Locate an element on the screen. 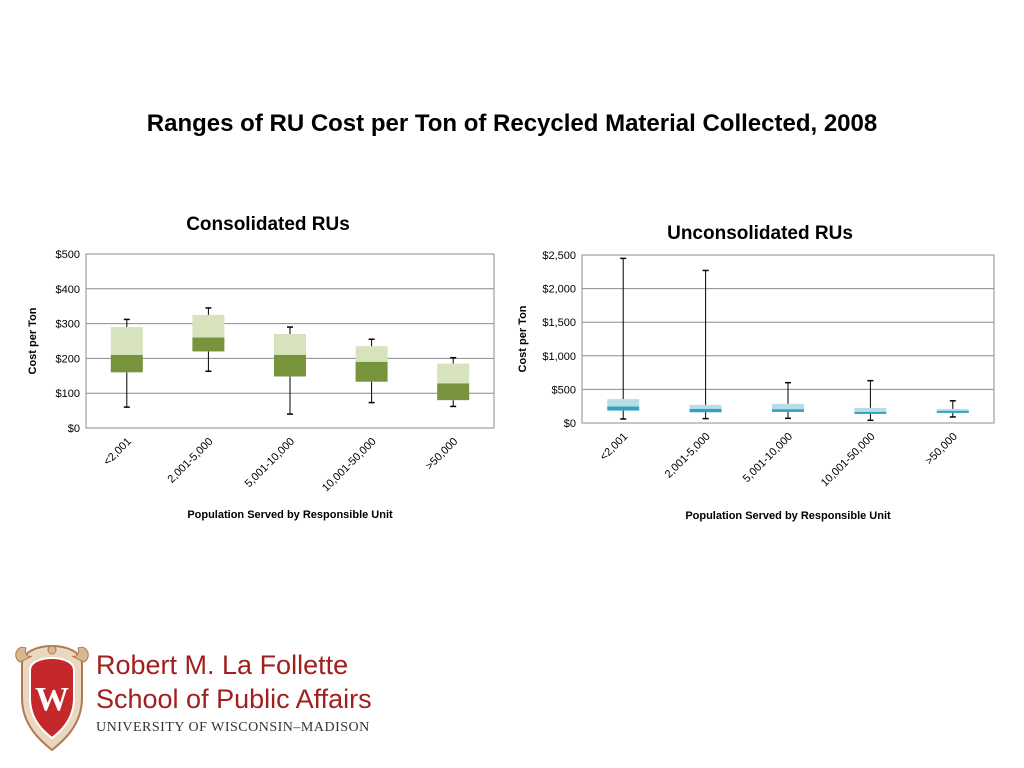  chart2-x-tick-label: 2,001-5,000 is located at coordinates (688, 456).